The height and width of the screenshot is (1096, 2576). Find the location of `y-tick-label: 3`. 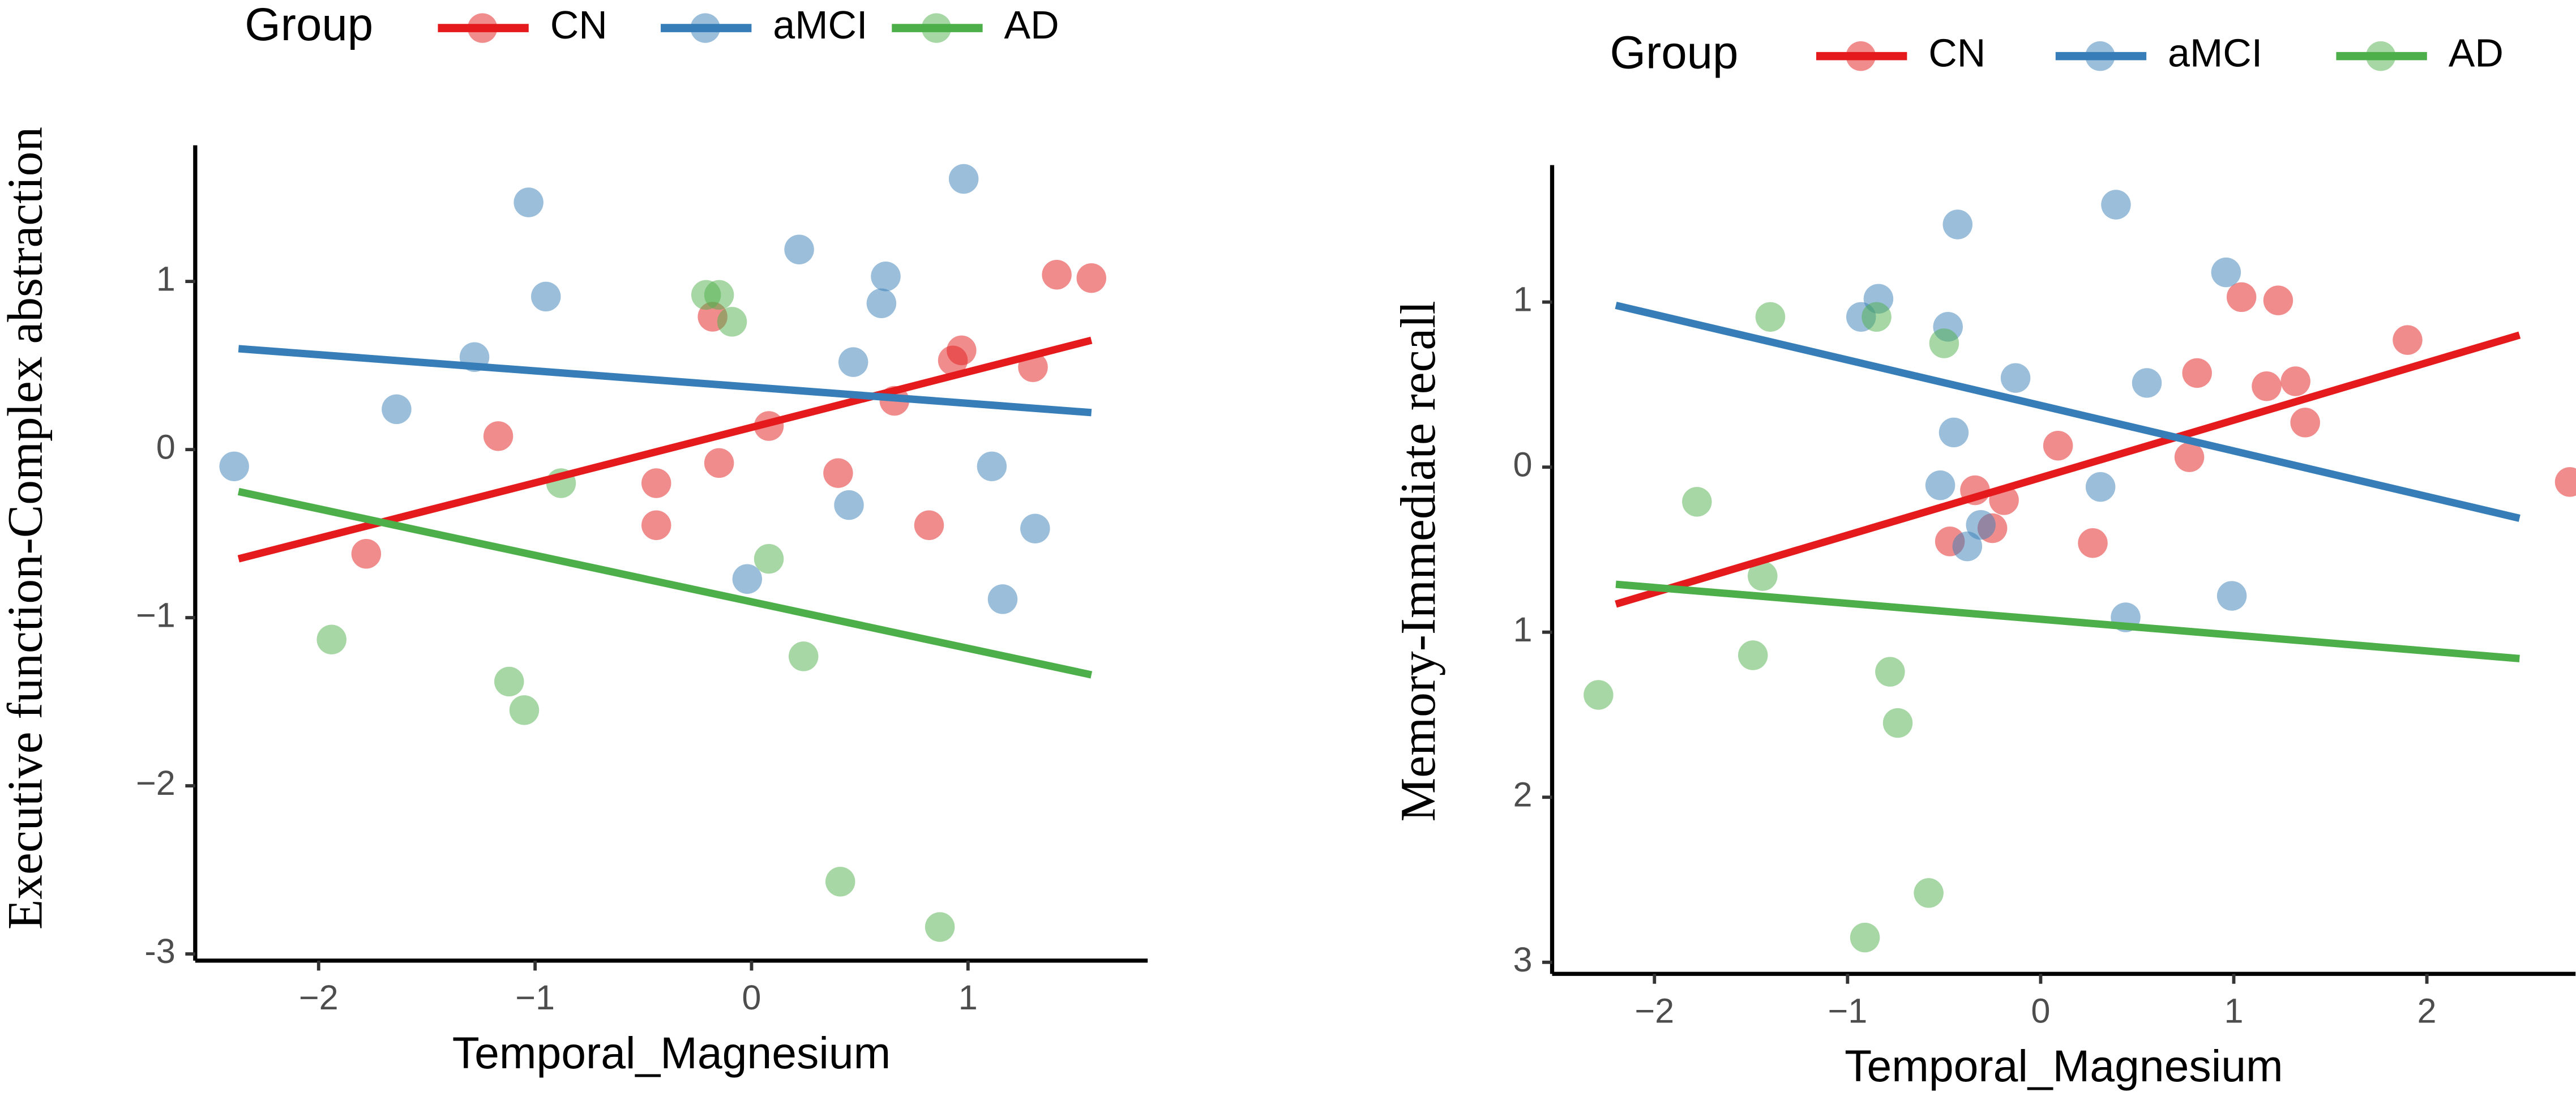

y-tick-label: 3 is located at coordinates (1522, 959).